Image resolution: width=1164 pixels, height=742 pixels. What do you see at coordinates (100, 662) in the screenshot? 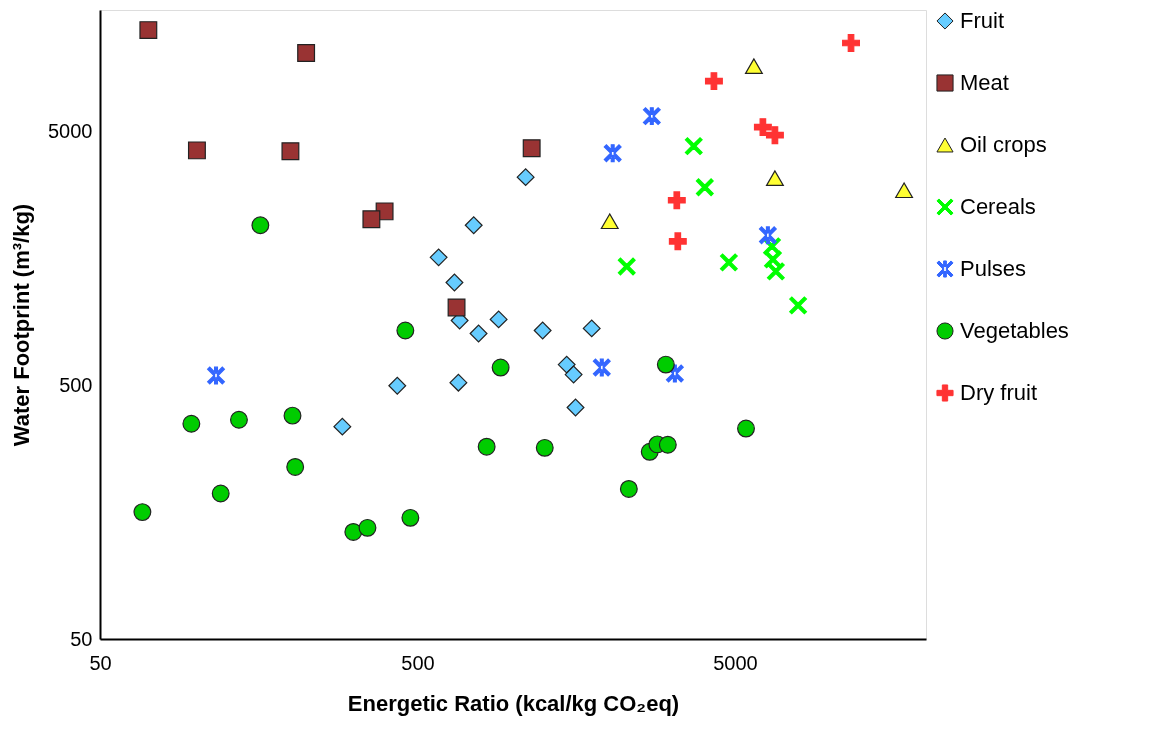
I see `x-tick-label: 50` at bounding box center [100, 662].